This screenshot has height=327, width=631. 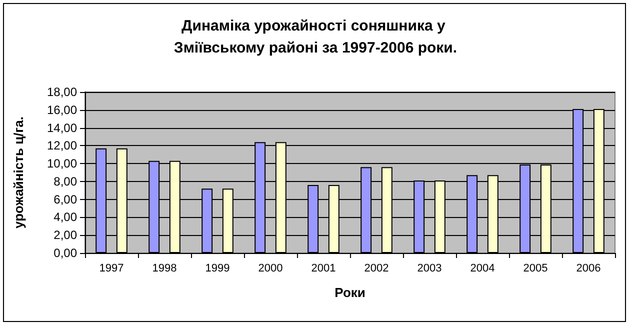 I want to click on y-tick-label: 18,00, so click(x=62, y=92).